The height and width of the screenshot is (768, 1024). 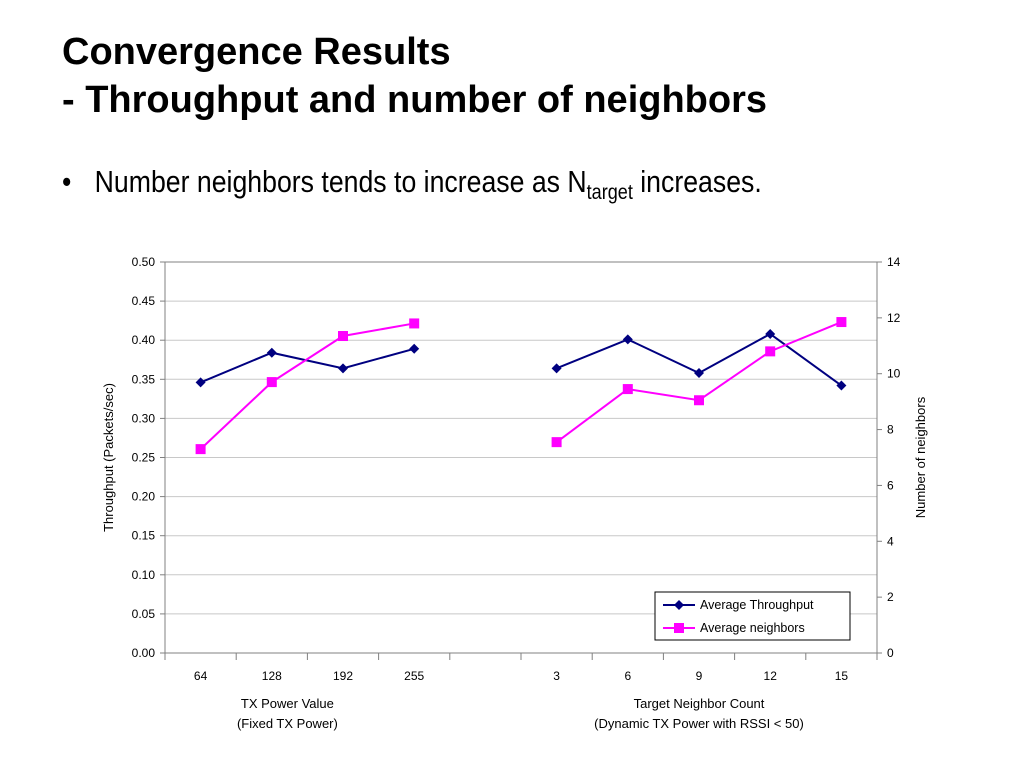 I want to click on neighbors-series-line, so click(x=307, y=386).